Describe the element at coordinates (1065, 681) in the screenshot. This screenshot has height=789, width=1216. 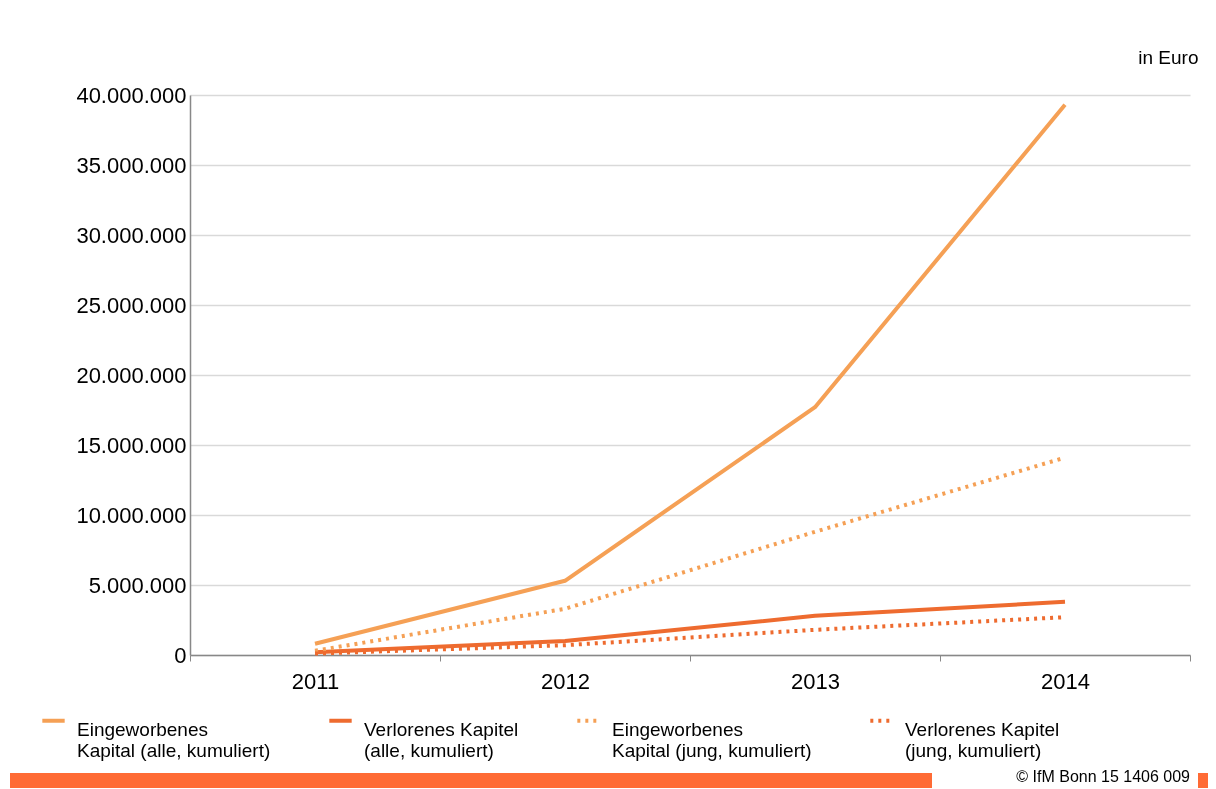
I see `x-tick-label: 2014` at that location.